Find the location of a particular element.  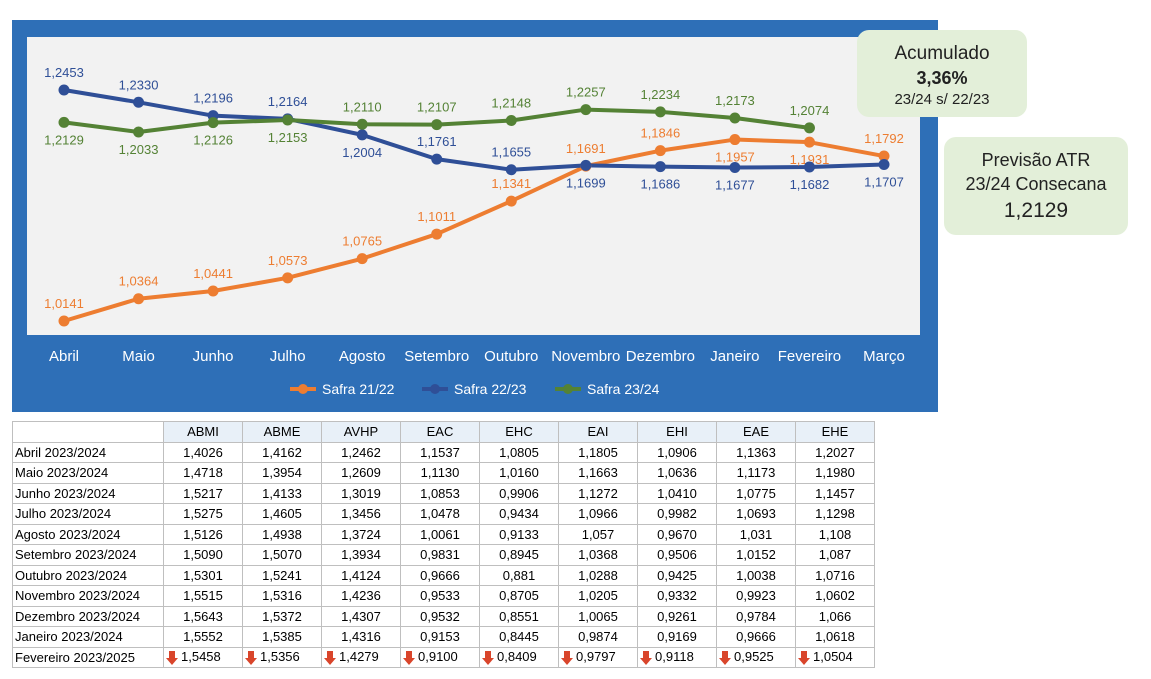

data-label: 1,2257 is located at coordinates (586, 92).